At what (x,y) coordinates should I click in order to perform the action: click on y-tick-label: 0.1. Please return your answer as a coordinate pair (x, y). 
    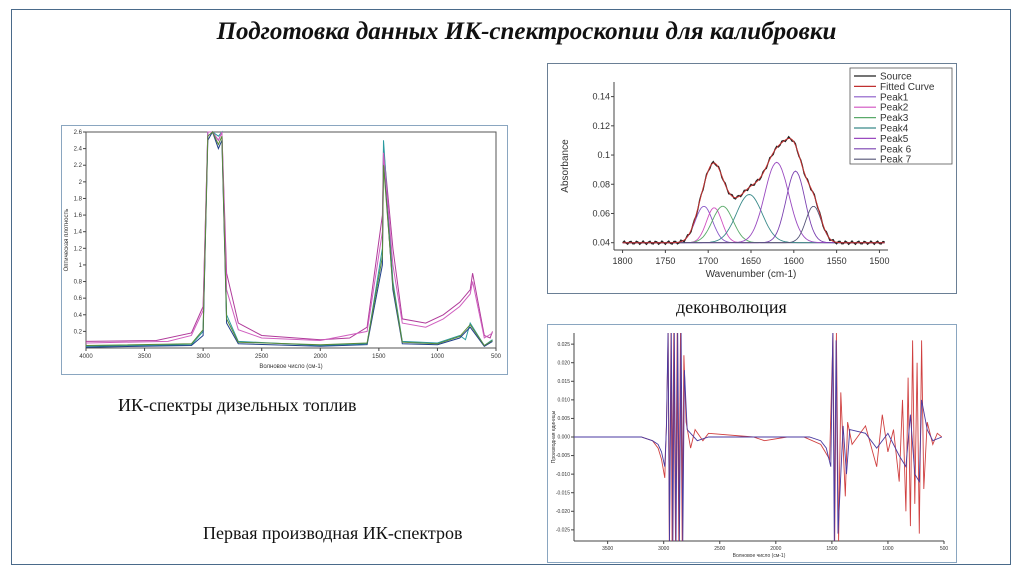
    Looking at the image, I should click on (603, 155).